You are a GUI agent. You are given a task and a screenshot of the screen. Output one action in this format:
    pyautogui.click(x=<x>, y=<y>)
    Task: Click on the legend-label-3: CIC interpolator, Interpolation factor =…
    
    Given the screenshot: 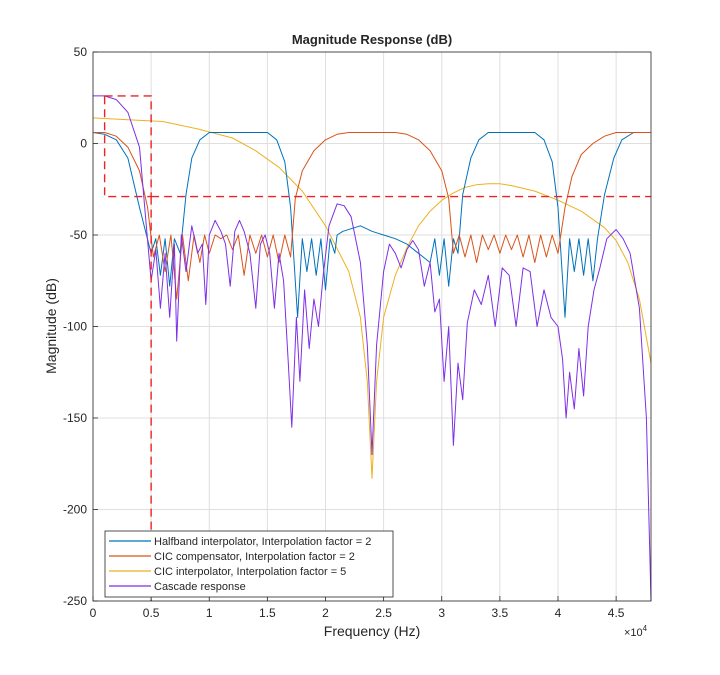 What is the action you would take?
    pyautogui.click(x=250, y=572)
    